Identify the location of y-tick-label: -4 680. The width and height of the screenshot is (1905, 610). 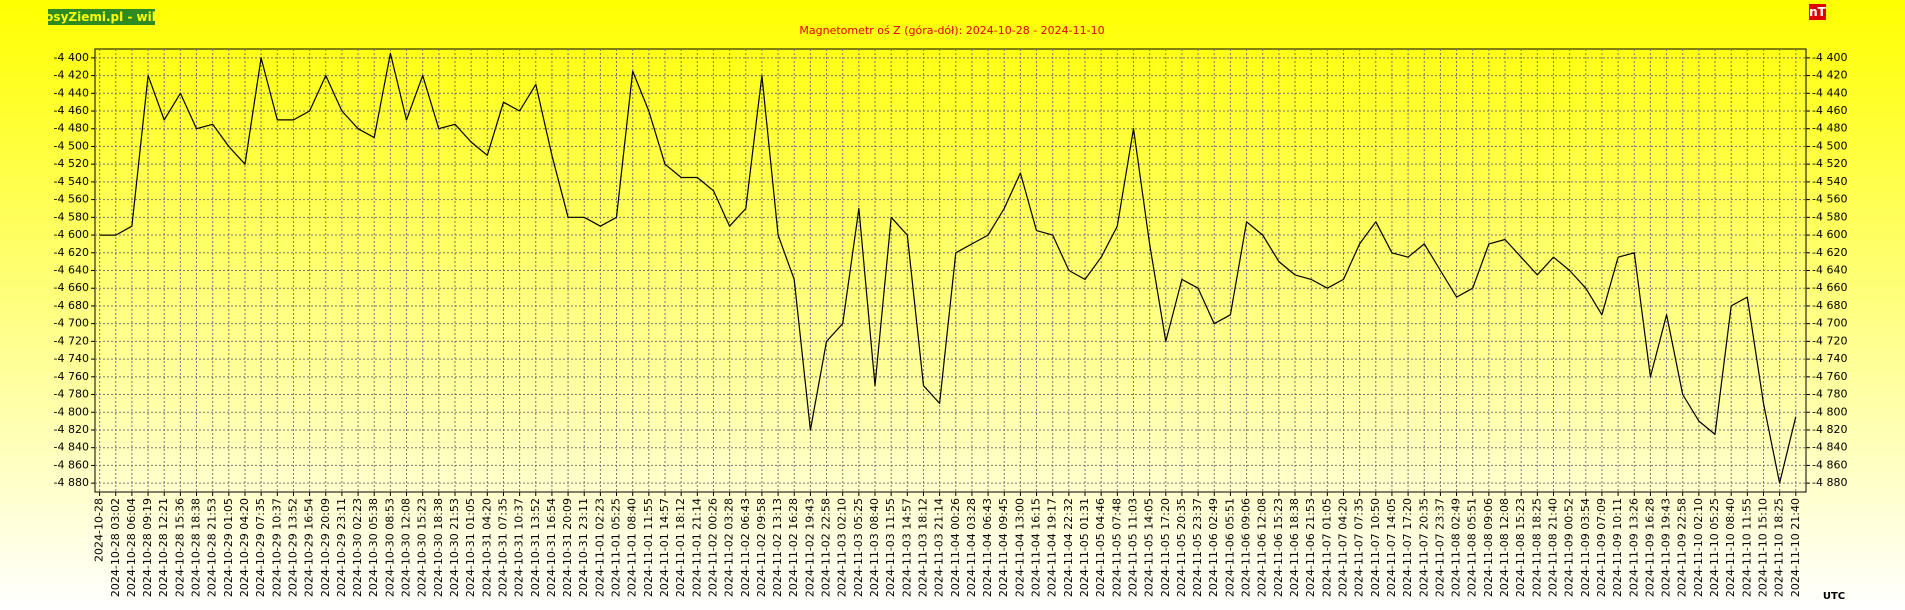
(71, 305).